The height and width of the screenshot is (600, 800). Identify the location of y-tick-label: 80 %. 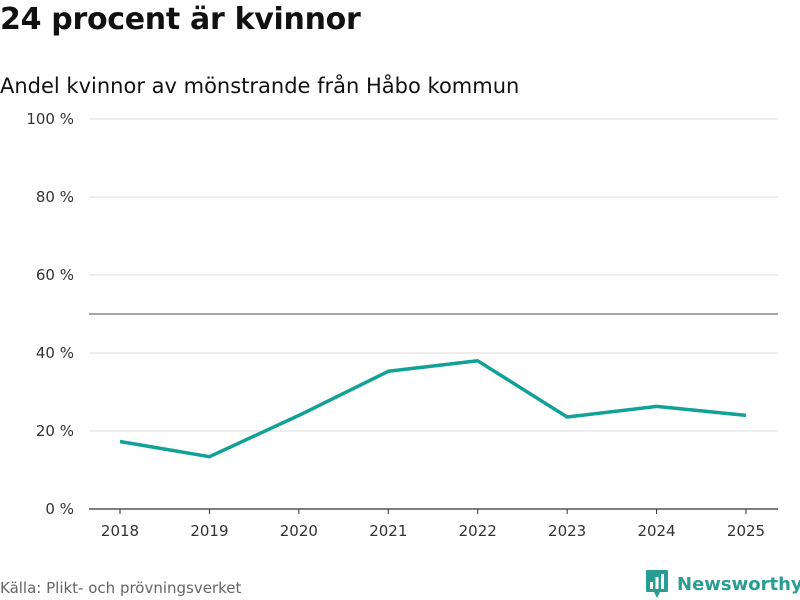
(55, 197).